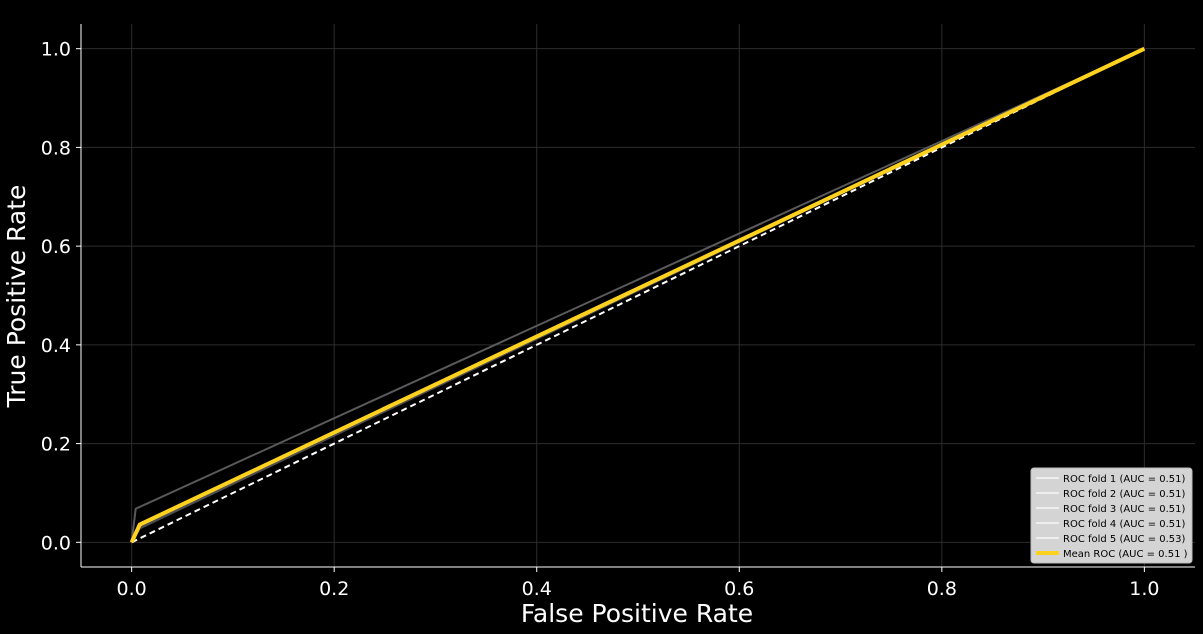 Image resolution: width=1203 pixels, height=634 pixels. What do you see at coordinates (334, 589) in the screenshot?
I see `x-tick-label: 0.2` at bounding box center [334, 589].